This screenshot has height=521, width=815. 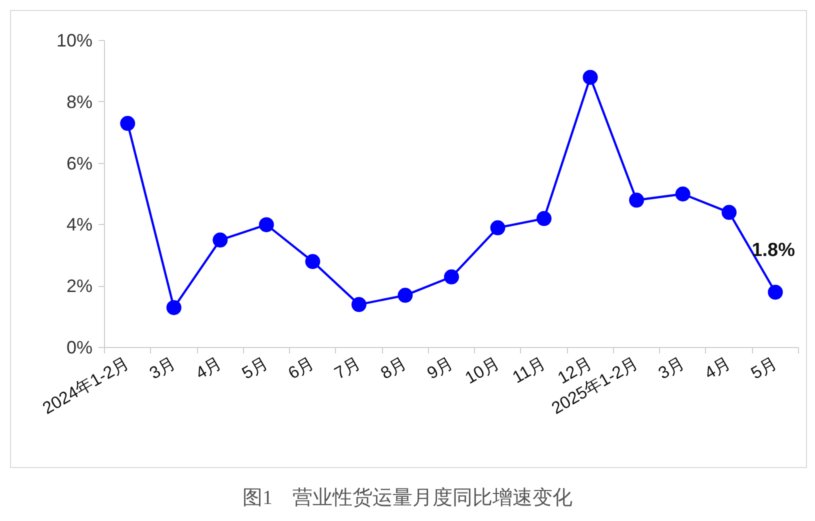 What do you see at coordinates (301, 368) in the screenshot?
I see `x-tick-label: 6月` at bounding box center [301, 368].